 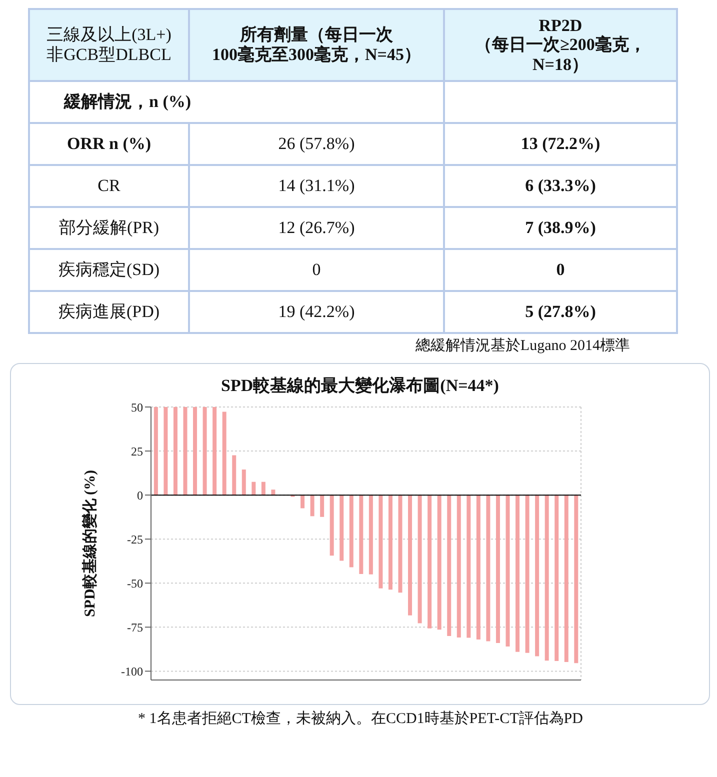 I want to click on text: 6 (33.3%), so click(x=560, y=186).